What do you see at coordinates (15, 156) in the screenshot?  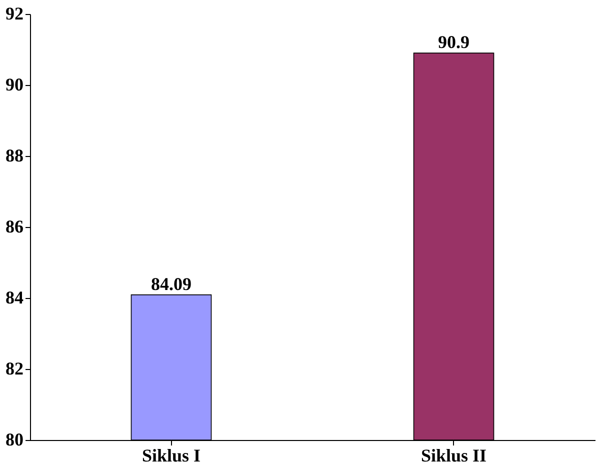 I see `y-tick-label: 88` at bounding box center [15, 156].